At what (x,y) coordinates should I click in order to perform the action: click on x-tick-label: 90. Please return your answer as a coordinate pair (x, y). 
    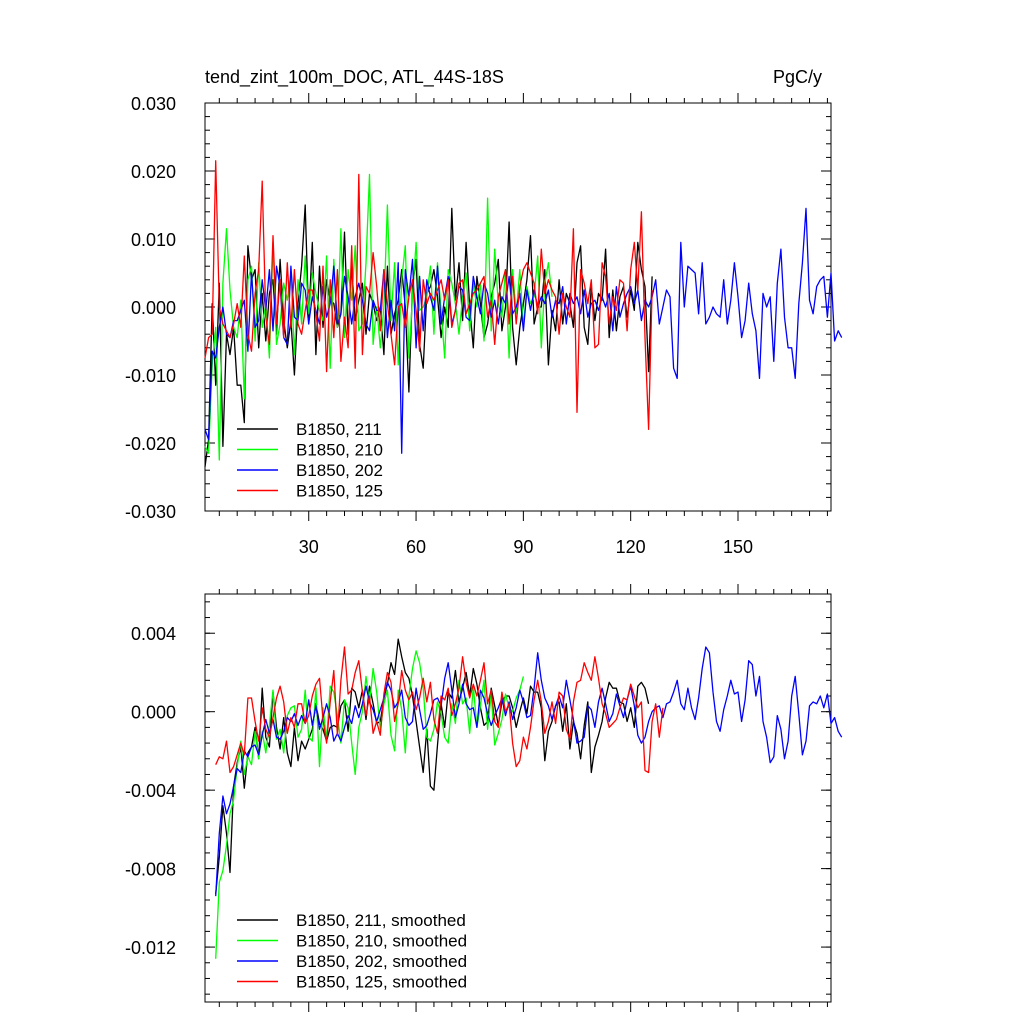
    Looking at the image, I should click on (523, 547).